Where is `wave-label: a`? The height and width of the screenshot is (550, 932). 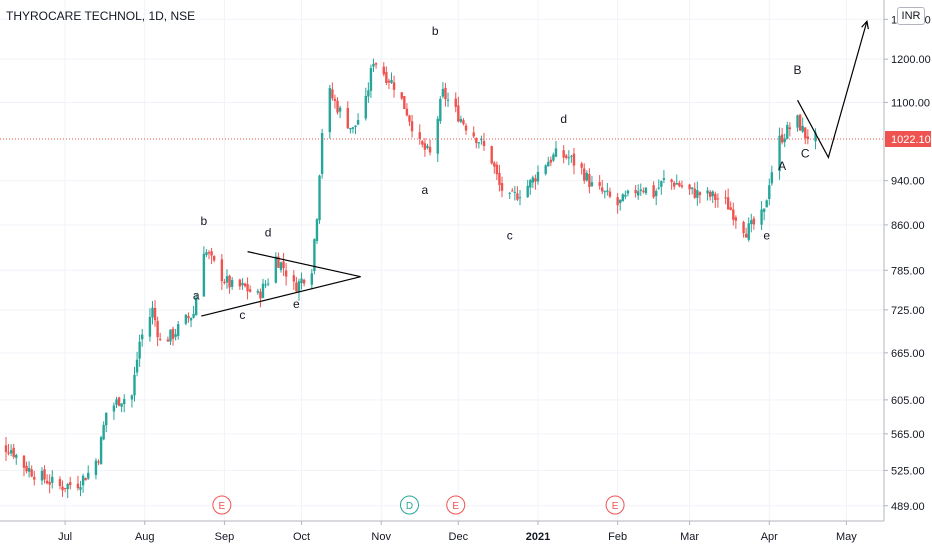 wave-label: a is located at coordinates (196, 296).